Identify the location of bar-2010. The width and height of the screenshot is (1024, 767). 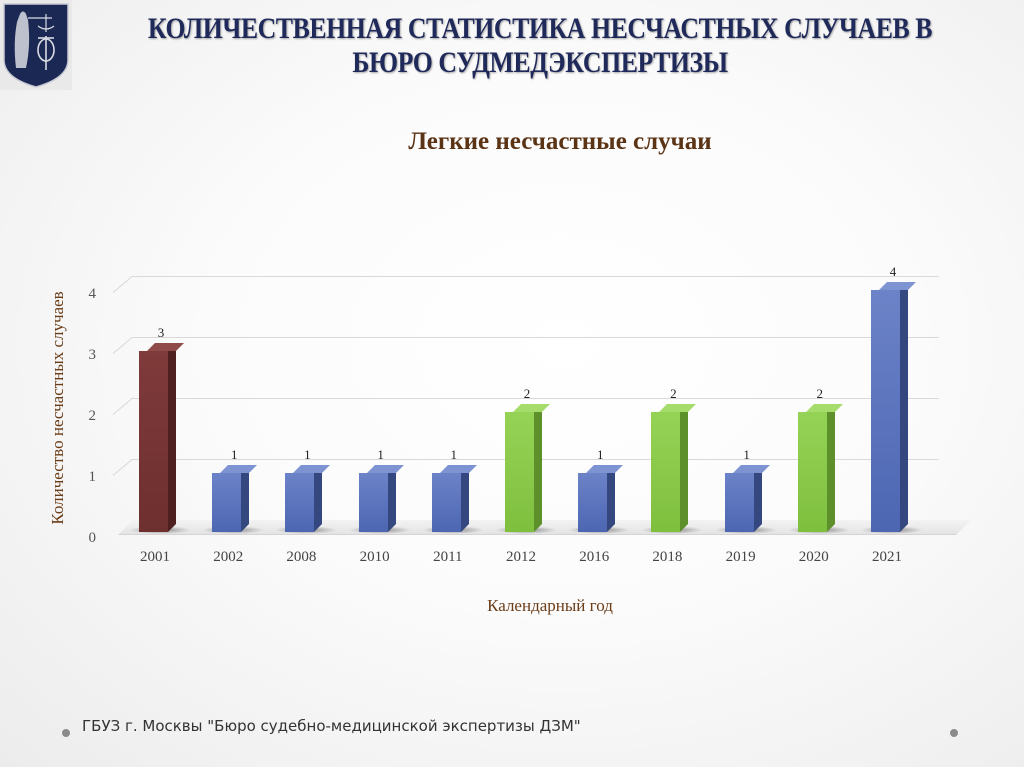
(381, 498).